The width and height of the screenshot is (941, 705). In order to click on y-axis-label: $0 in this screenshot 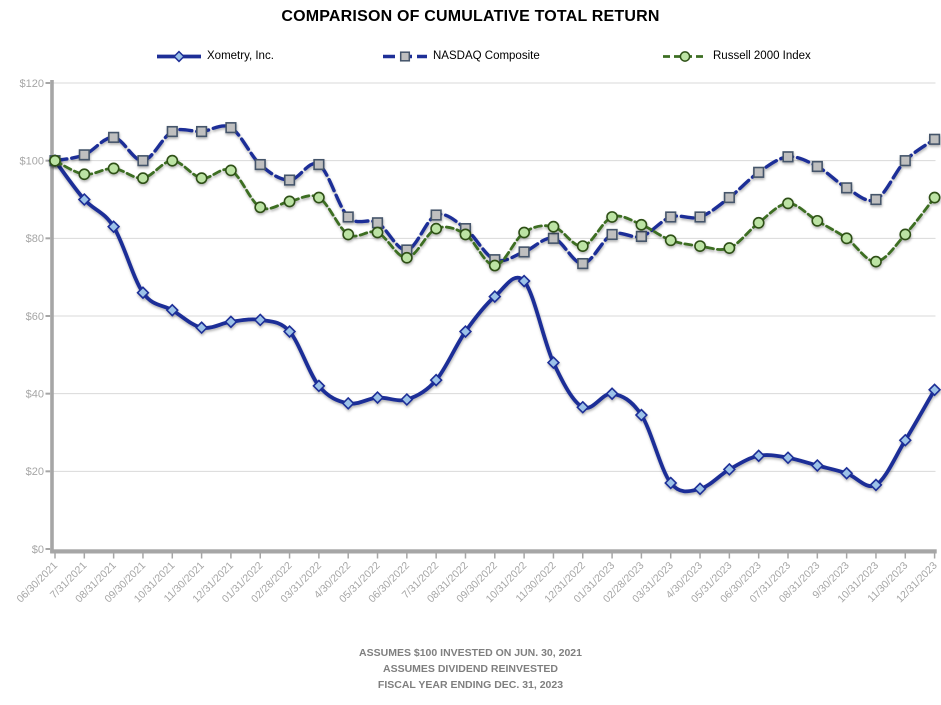, I will do `click(38, 550)`.